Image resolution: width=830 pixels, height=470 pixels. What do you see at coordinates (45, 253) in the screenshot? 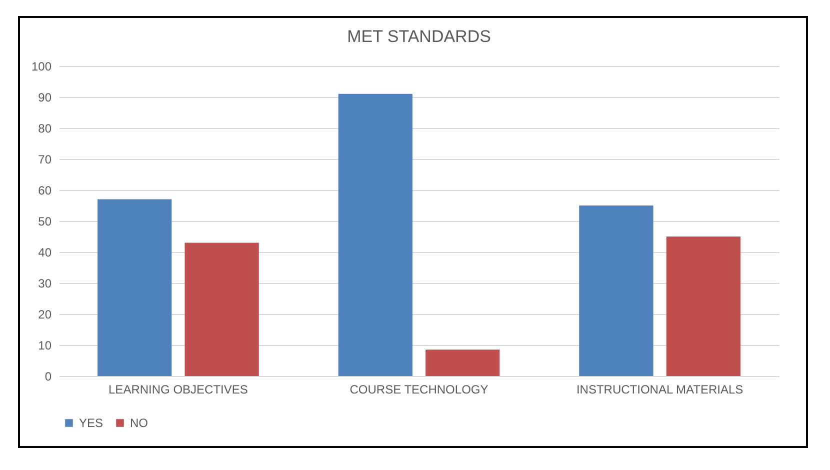
I see `y-tick-label: 40` at bounding box center [45, 253].